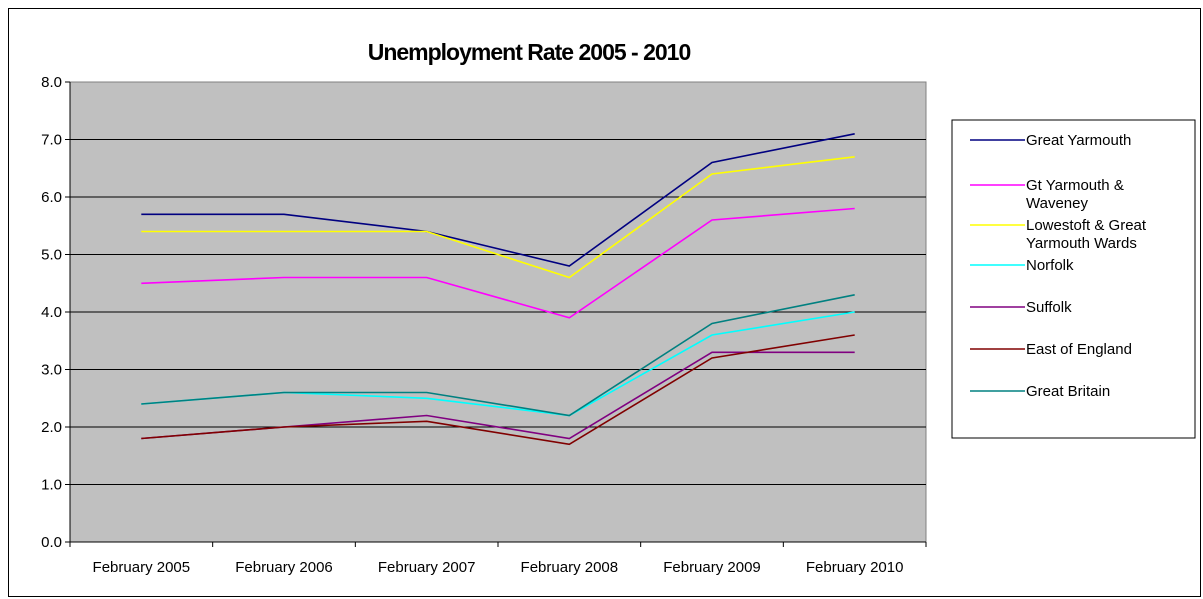 The width and height of the screenshot is (1203, 599). I want to click on series-line-great-yarmouth, so click(498, 200).